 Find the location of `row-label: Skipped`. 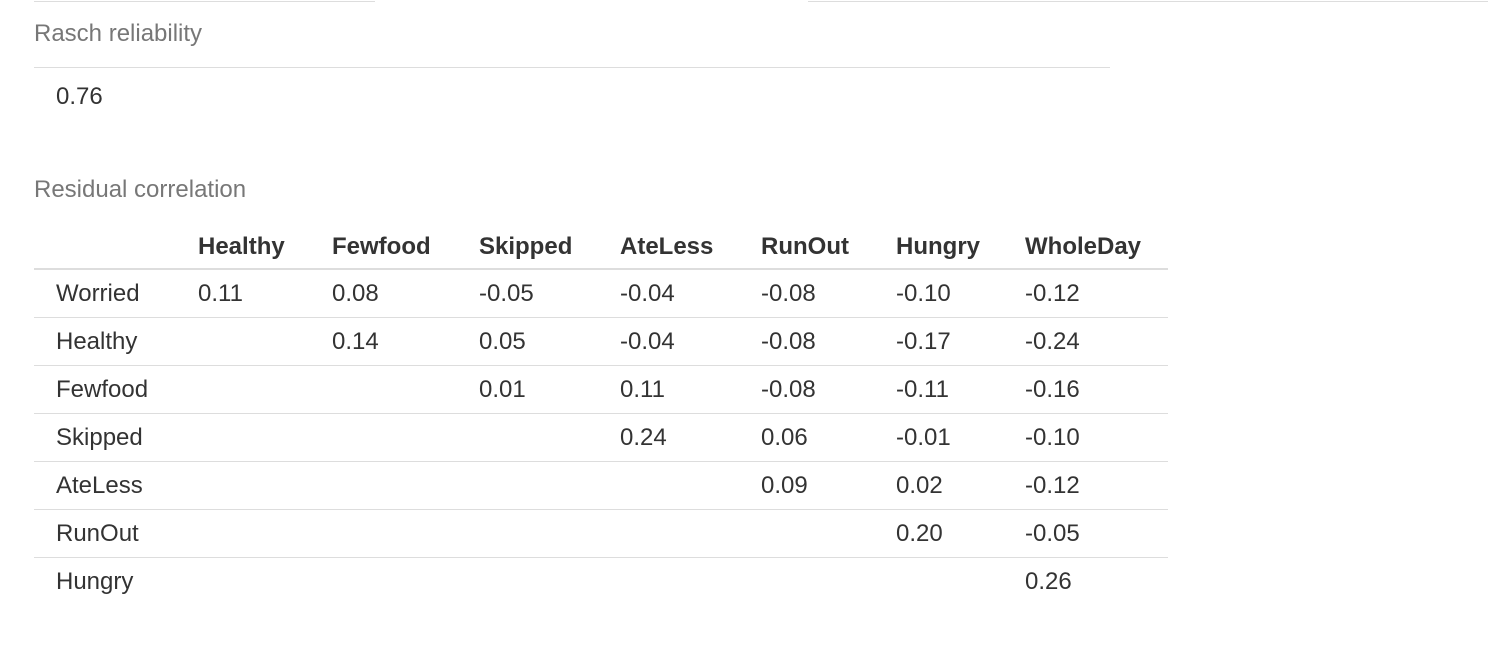

row-label: Skipped is located at coordinates (116, 437).